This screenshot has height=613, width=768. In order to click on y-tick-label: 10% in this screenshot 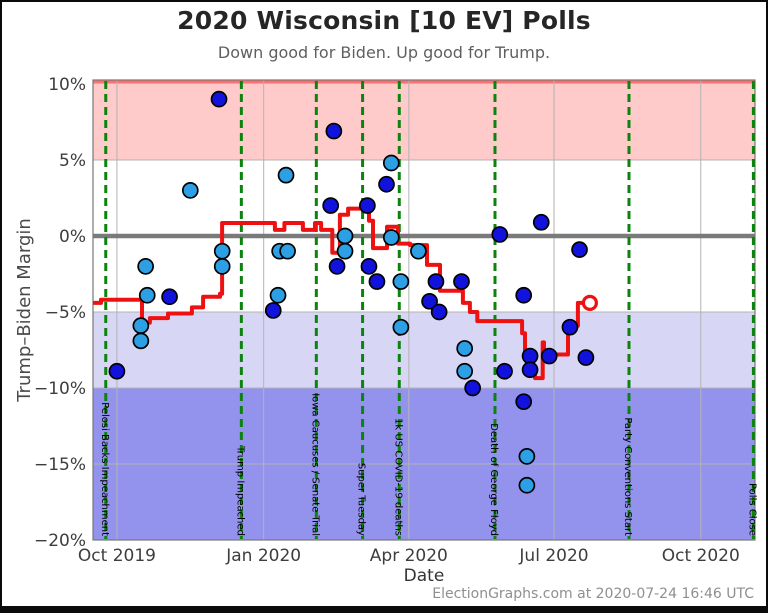, I will do `click(67, 85)`.